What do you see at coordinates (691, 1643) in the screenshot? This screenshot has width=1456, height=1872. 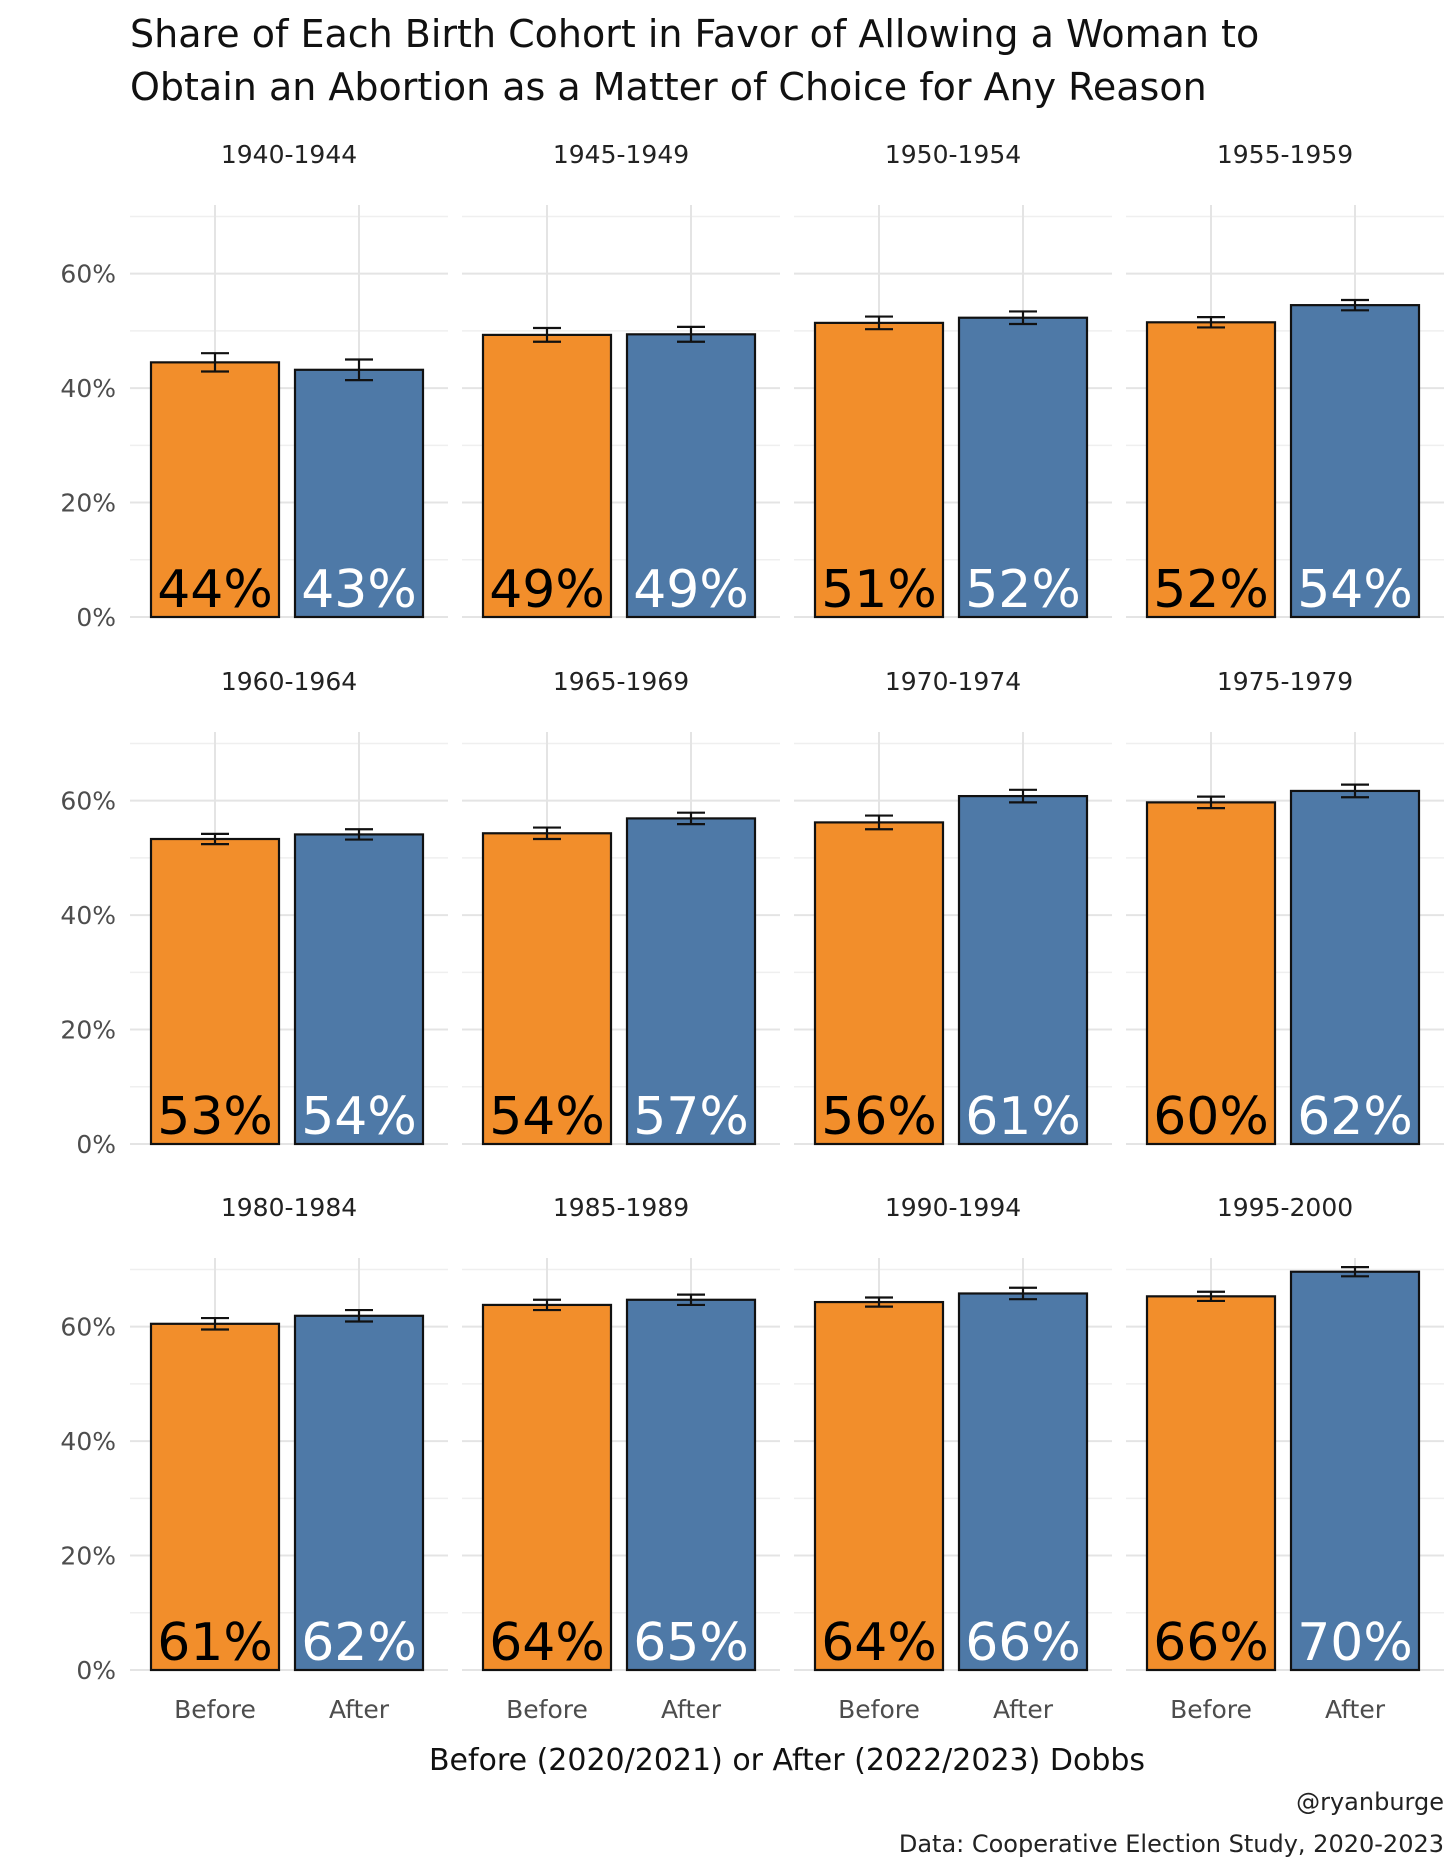 I see `data-label: 65%` at bounding box center [691, 1643].